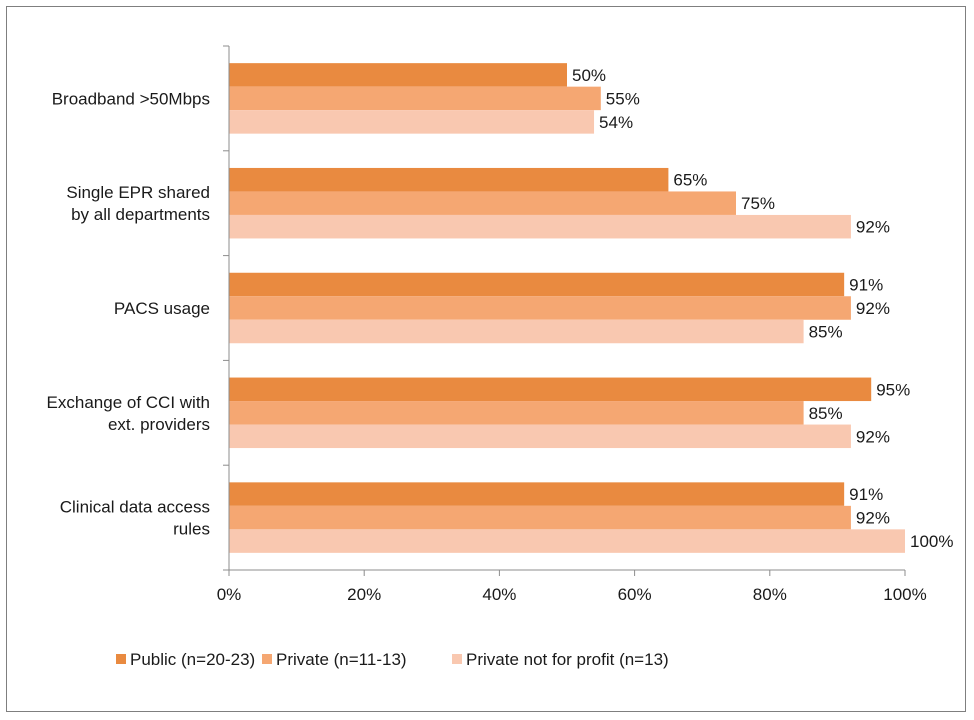 This screenshot has height=720, width=974. What do you see at coordinates (635, 594) in the screenshot?
I see `x-tick-label-4: 60%` at bounding box center [635, 594].